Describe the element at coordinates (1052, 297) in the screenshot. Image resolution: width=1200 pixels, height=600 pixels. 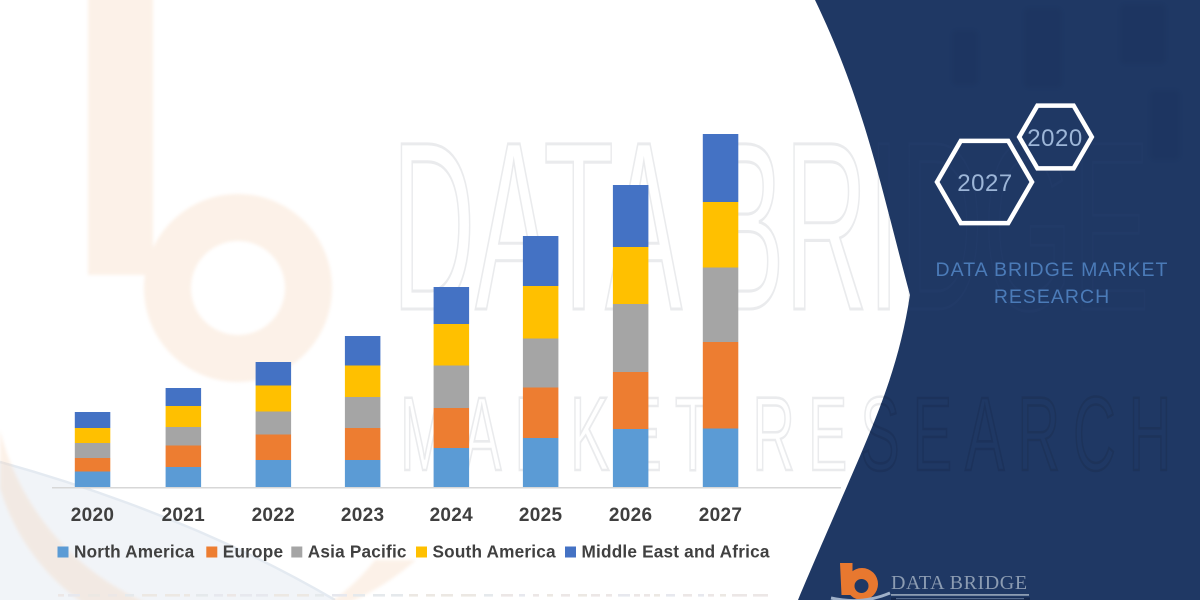
I see `svg-text: RESEARCH` at that location.